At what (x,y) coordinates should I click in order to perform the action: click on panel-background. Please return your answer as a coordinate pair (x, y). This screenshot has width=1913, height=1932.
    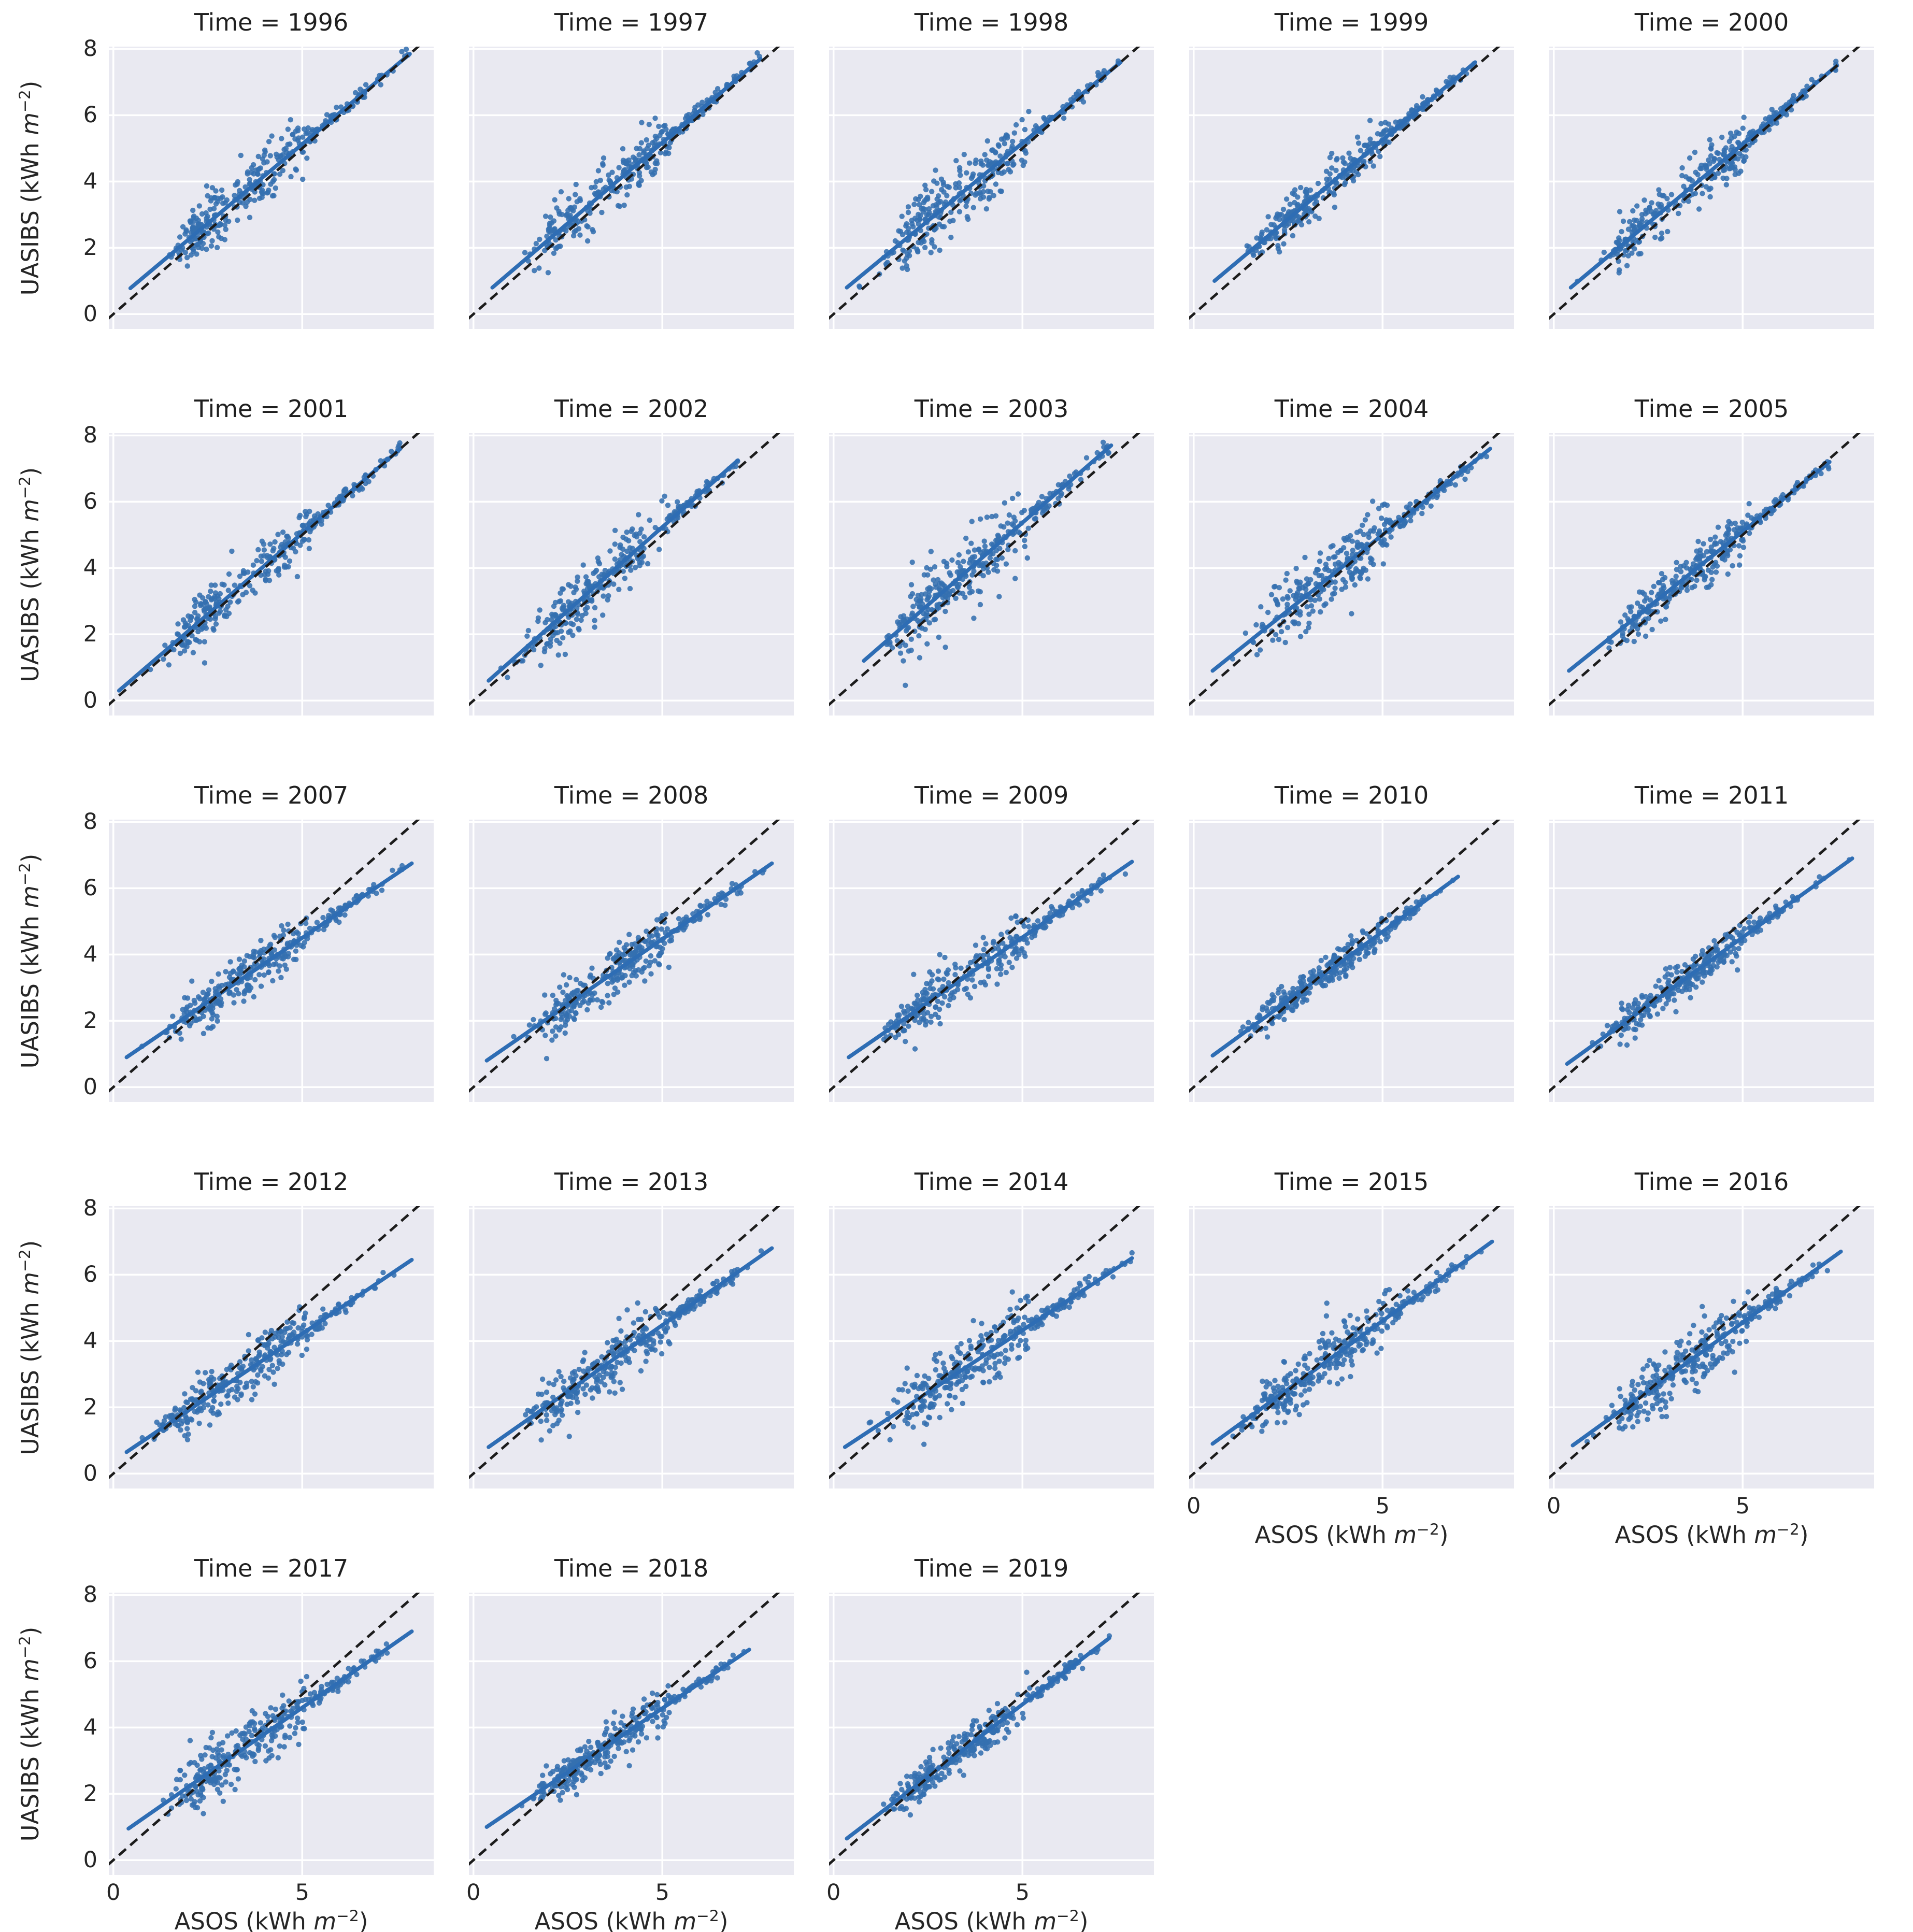
    Looking at the image, I should click on (272, 574).